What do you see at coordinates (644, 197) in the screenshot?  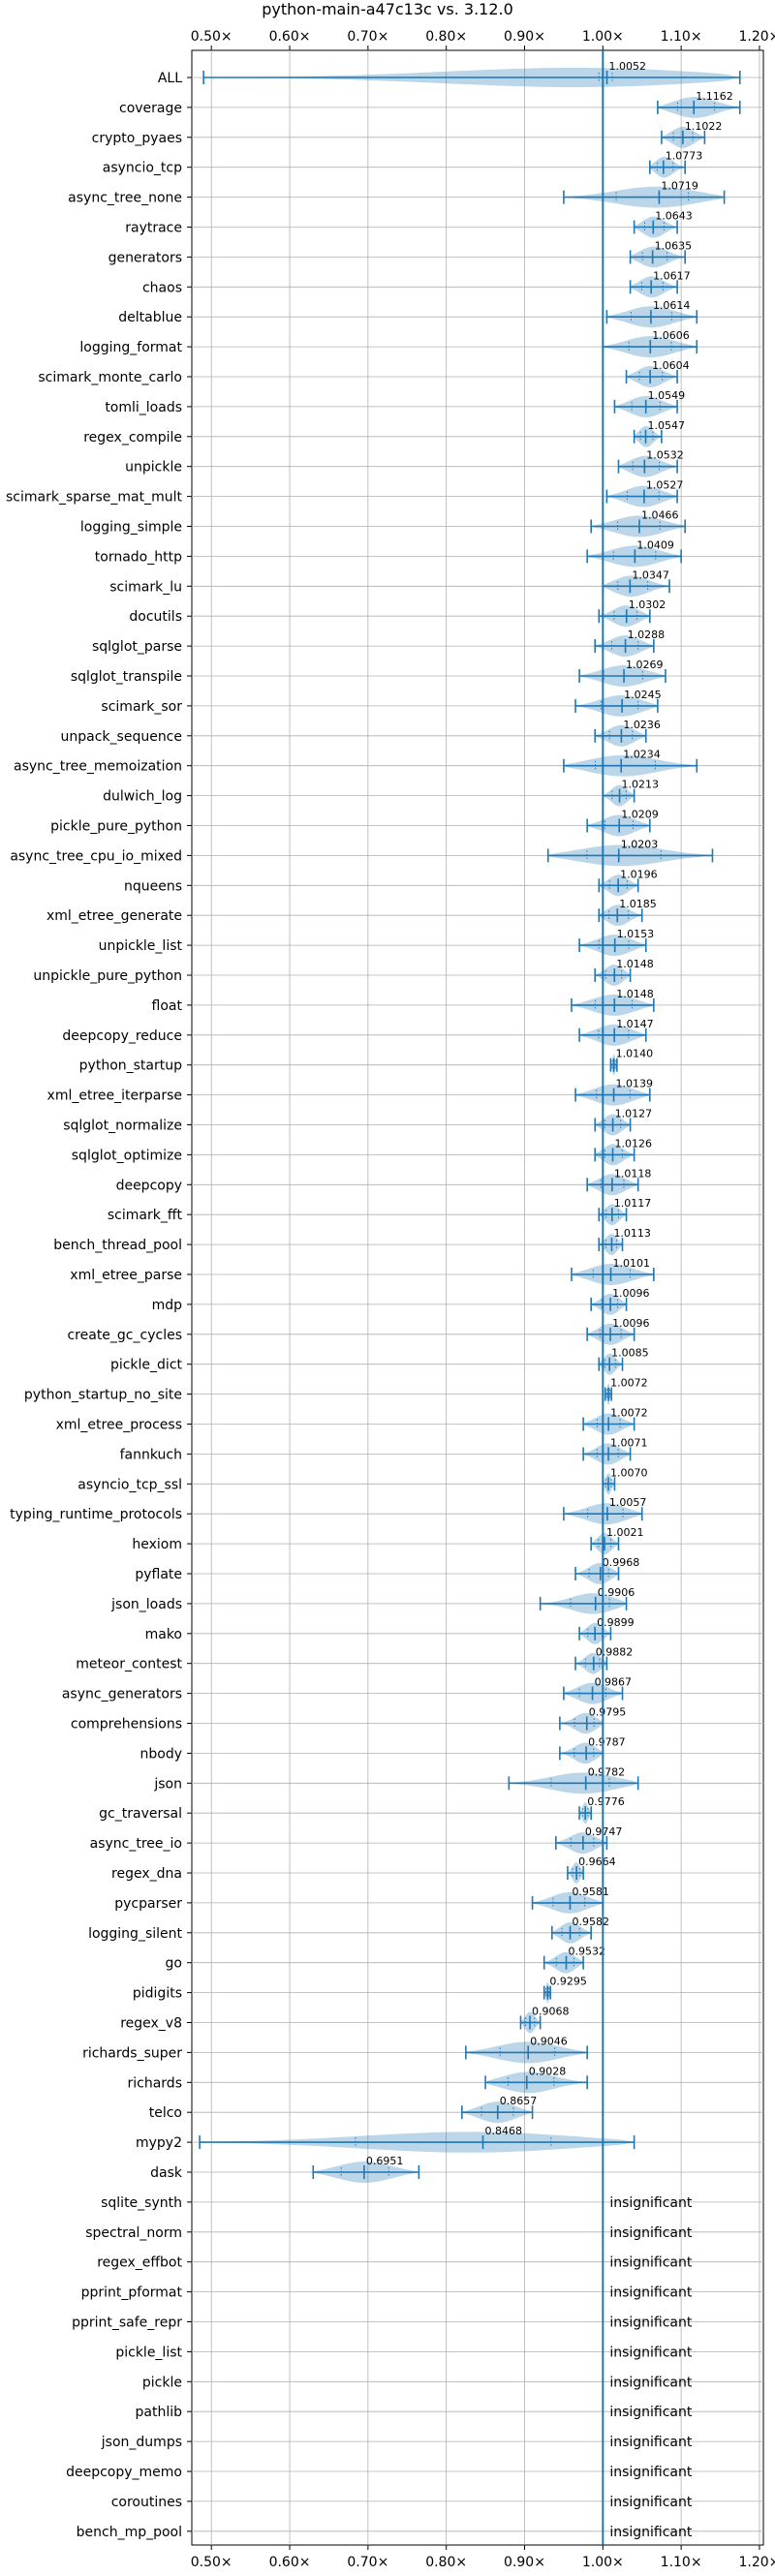 I see `violin-async_tree_none` at bounding box center [644, 197].